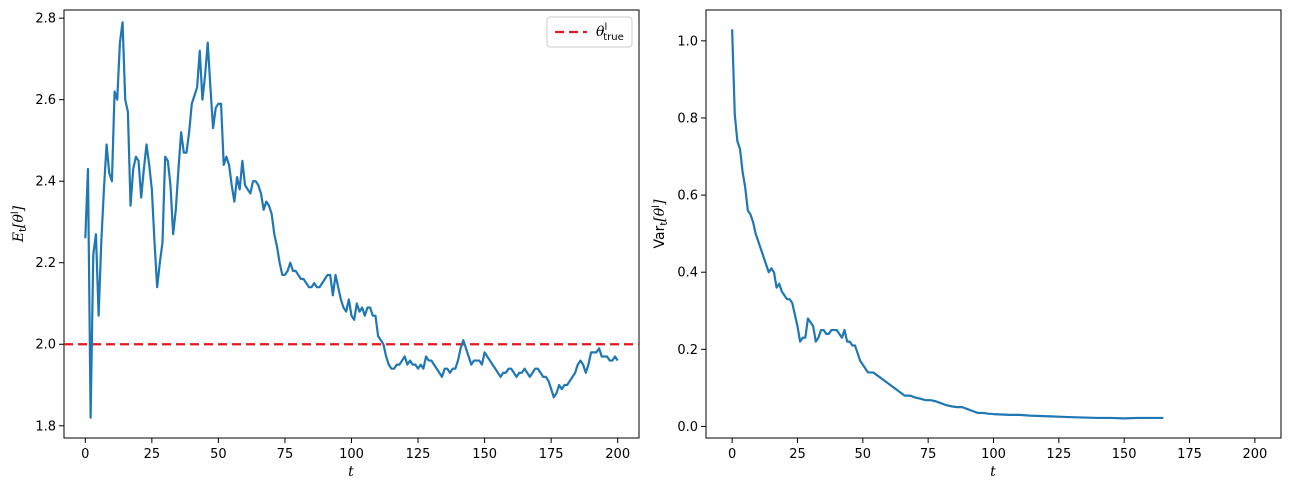 Image resolution: width=1289 pixels, height=490 pixels. I want to click on legend-label: θl true, so click(610, 32).